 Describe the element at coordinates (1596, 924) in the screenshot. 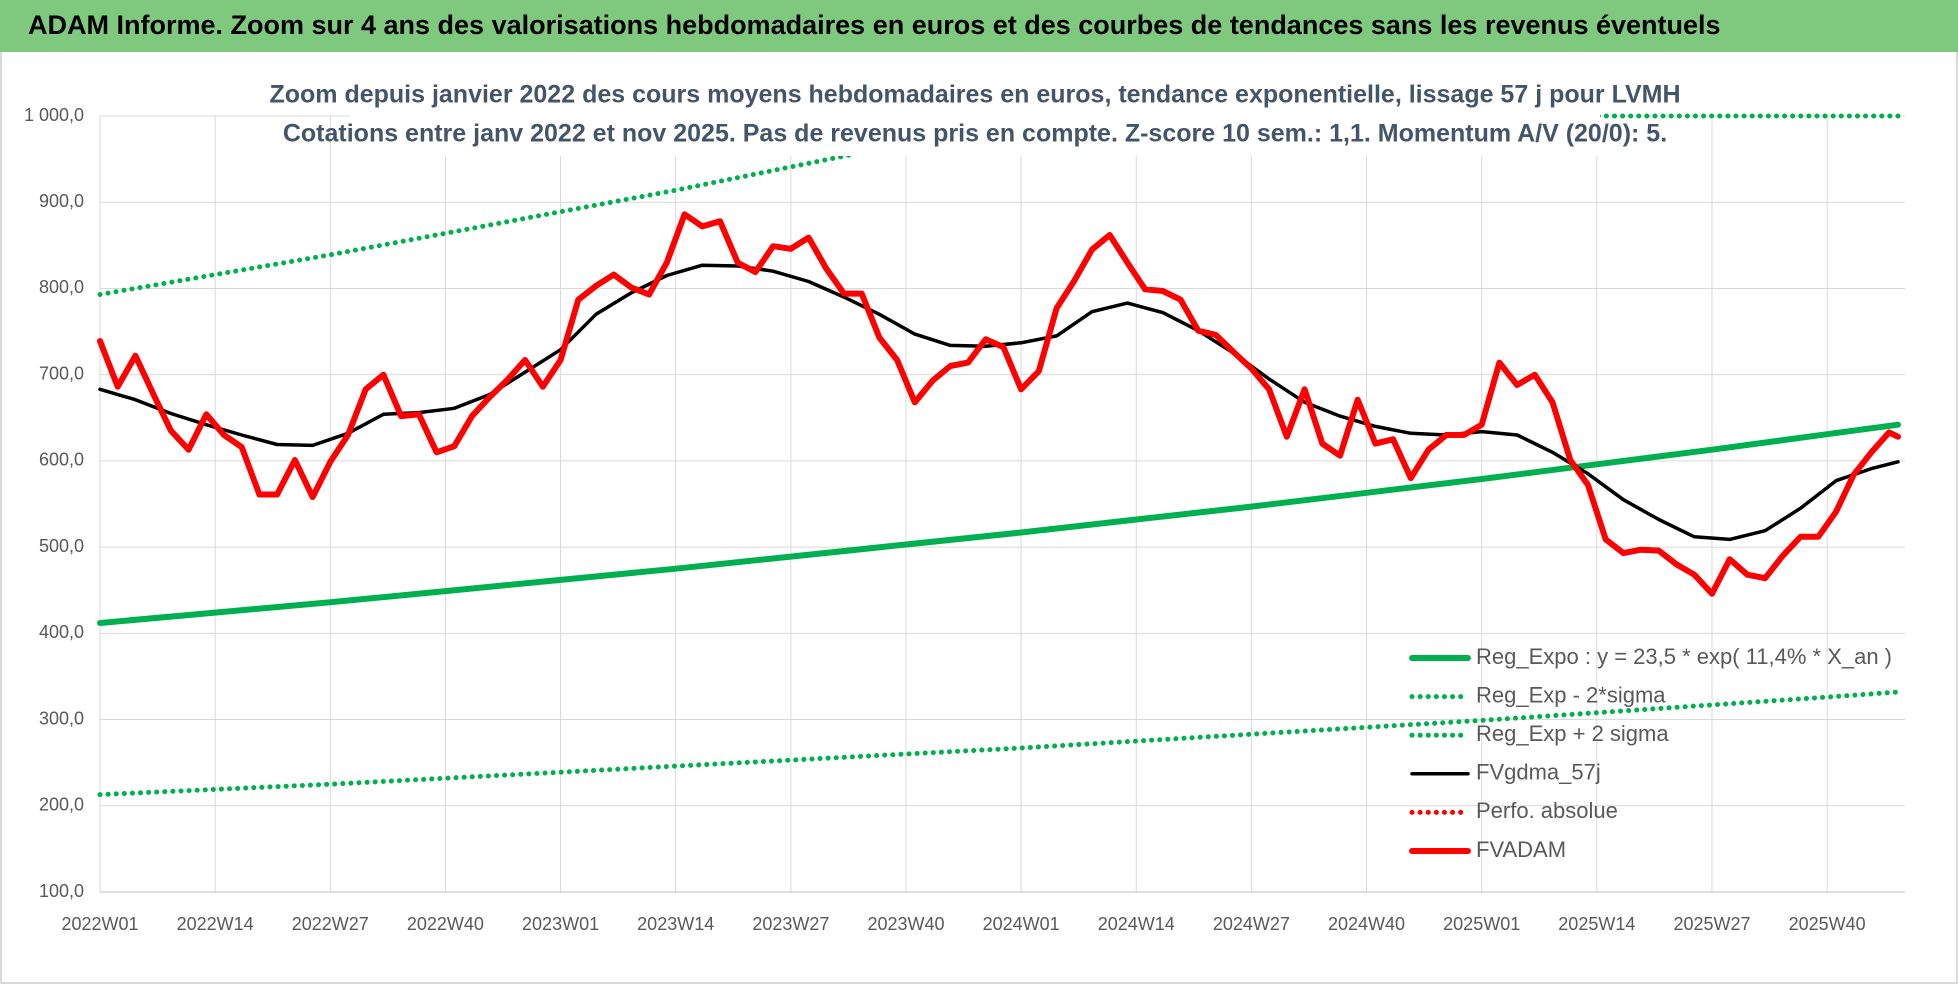

I see `x-tick-label: 2025W14` at that location.